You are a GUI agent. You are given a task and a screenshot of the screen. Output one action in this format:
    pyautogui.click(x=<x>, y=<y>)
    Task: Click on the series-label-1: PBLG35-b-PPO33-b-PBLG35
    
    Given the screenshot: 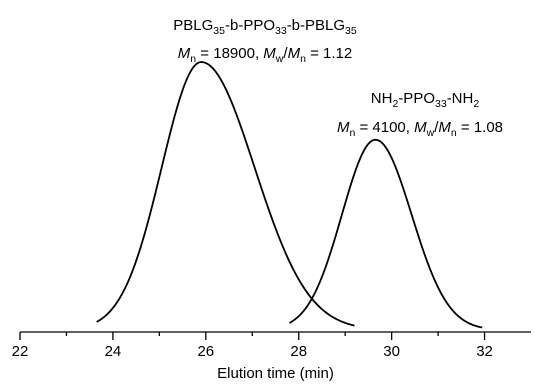 What is the action you would take?
    pyautogui.click(x=265, y=27)
    